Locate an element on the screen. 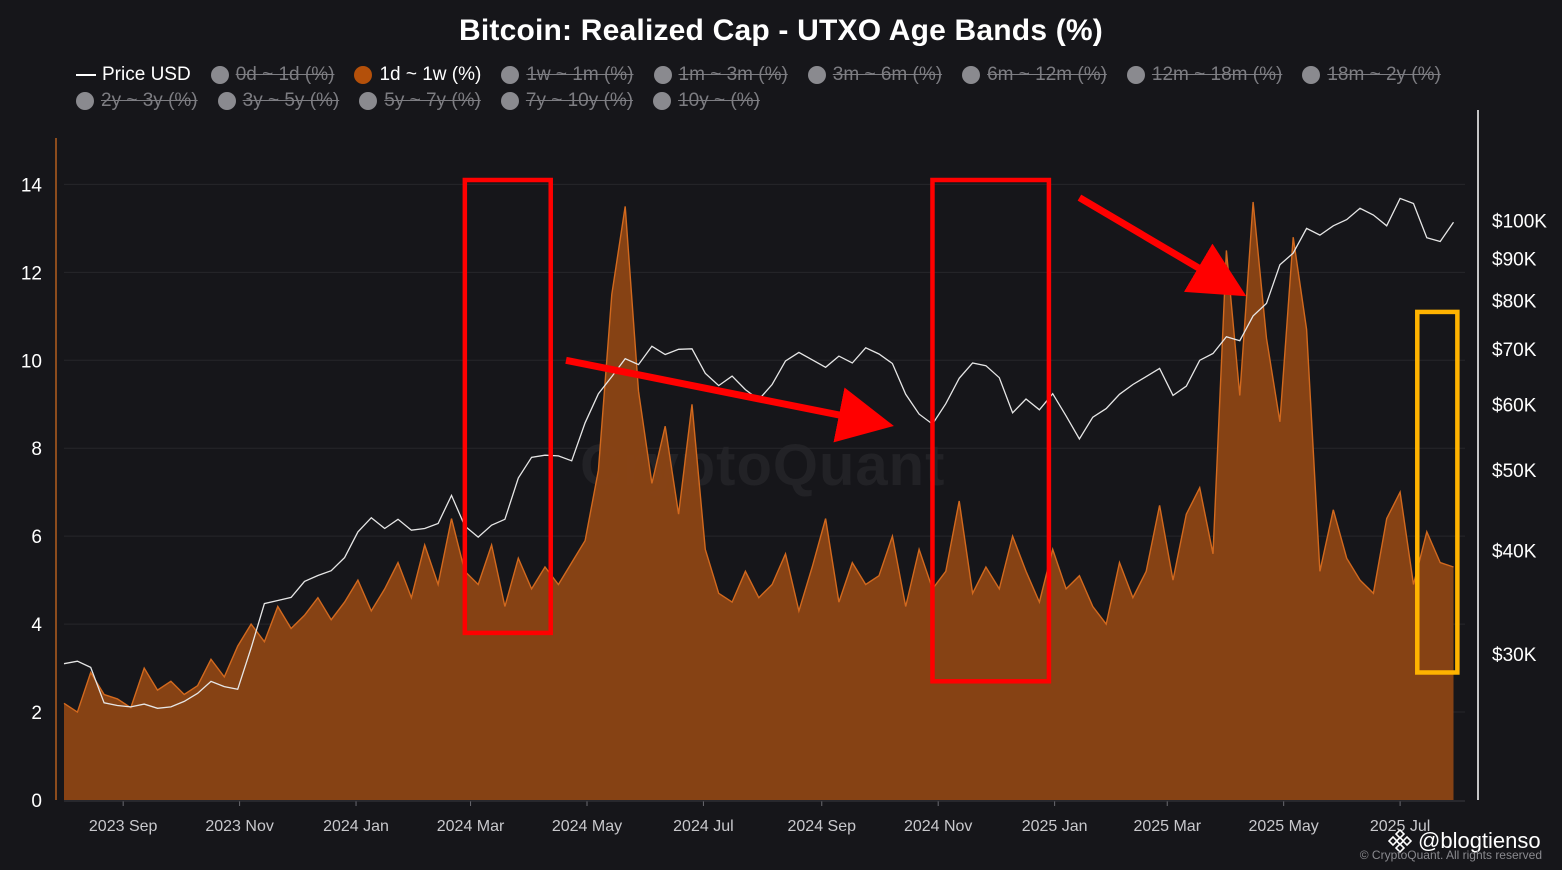 The height and width of the screenshot is (870, 1562). left-tick-label: 8 is located at coordinates (36, 449).